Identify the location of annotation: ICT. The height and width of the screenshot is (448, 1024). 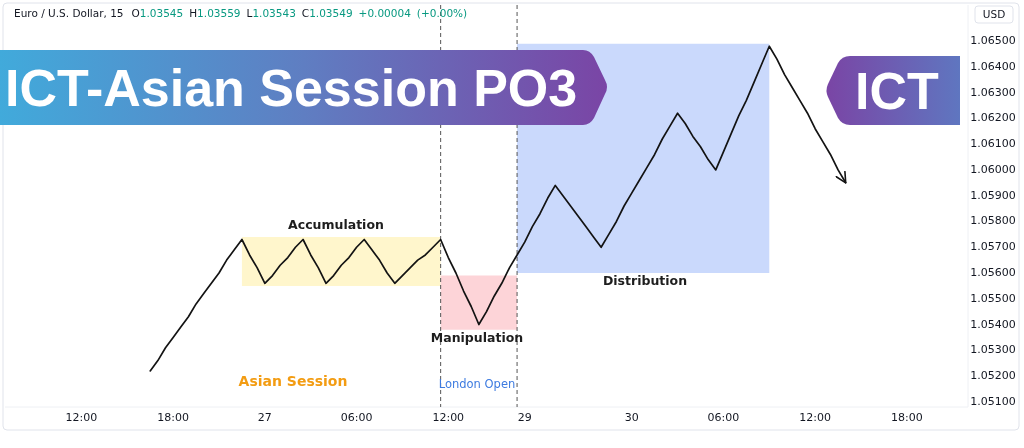
(897, 91).